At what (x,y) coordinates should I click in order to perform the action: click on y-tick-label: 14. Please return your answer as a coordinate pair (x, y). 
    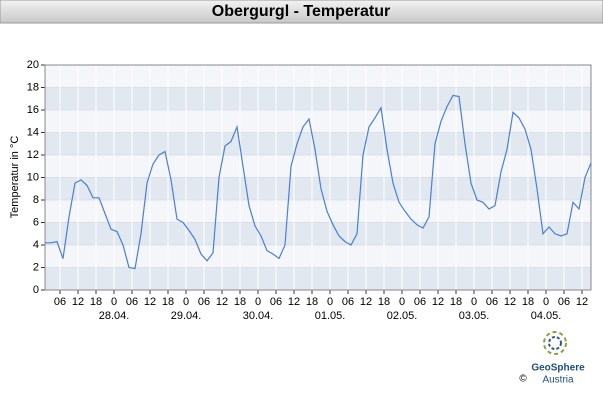
    Looking at the image, I should click on (33, 132).